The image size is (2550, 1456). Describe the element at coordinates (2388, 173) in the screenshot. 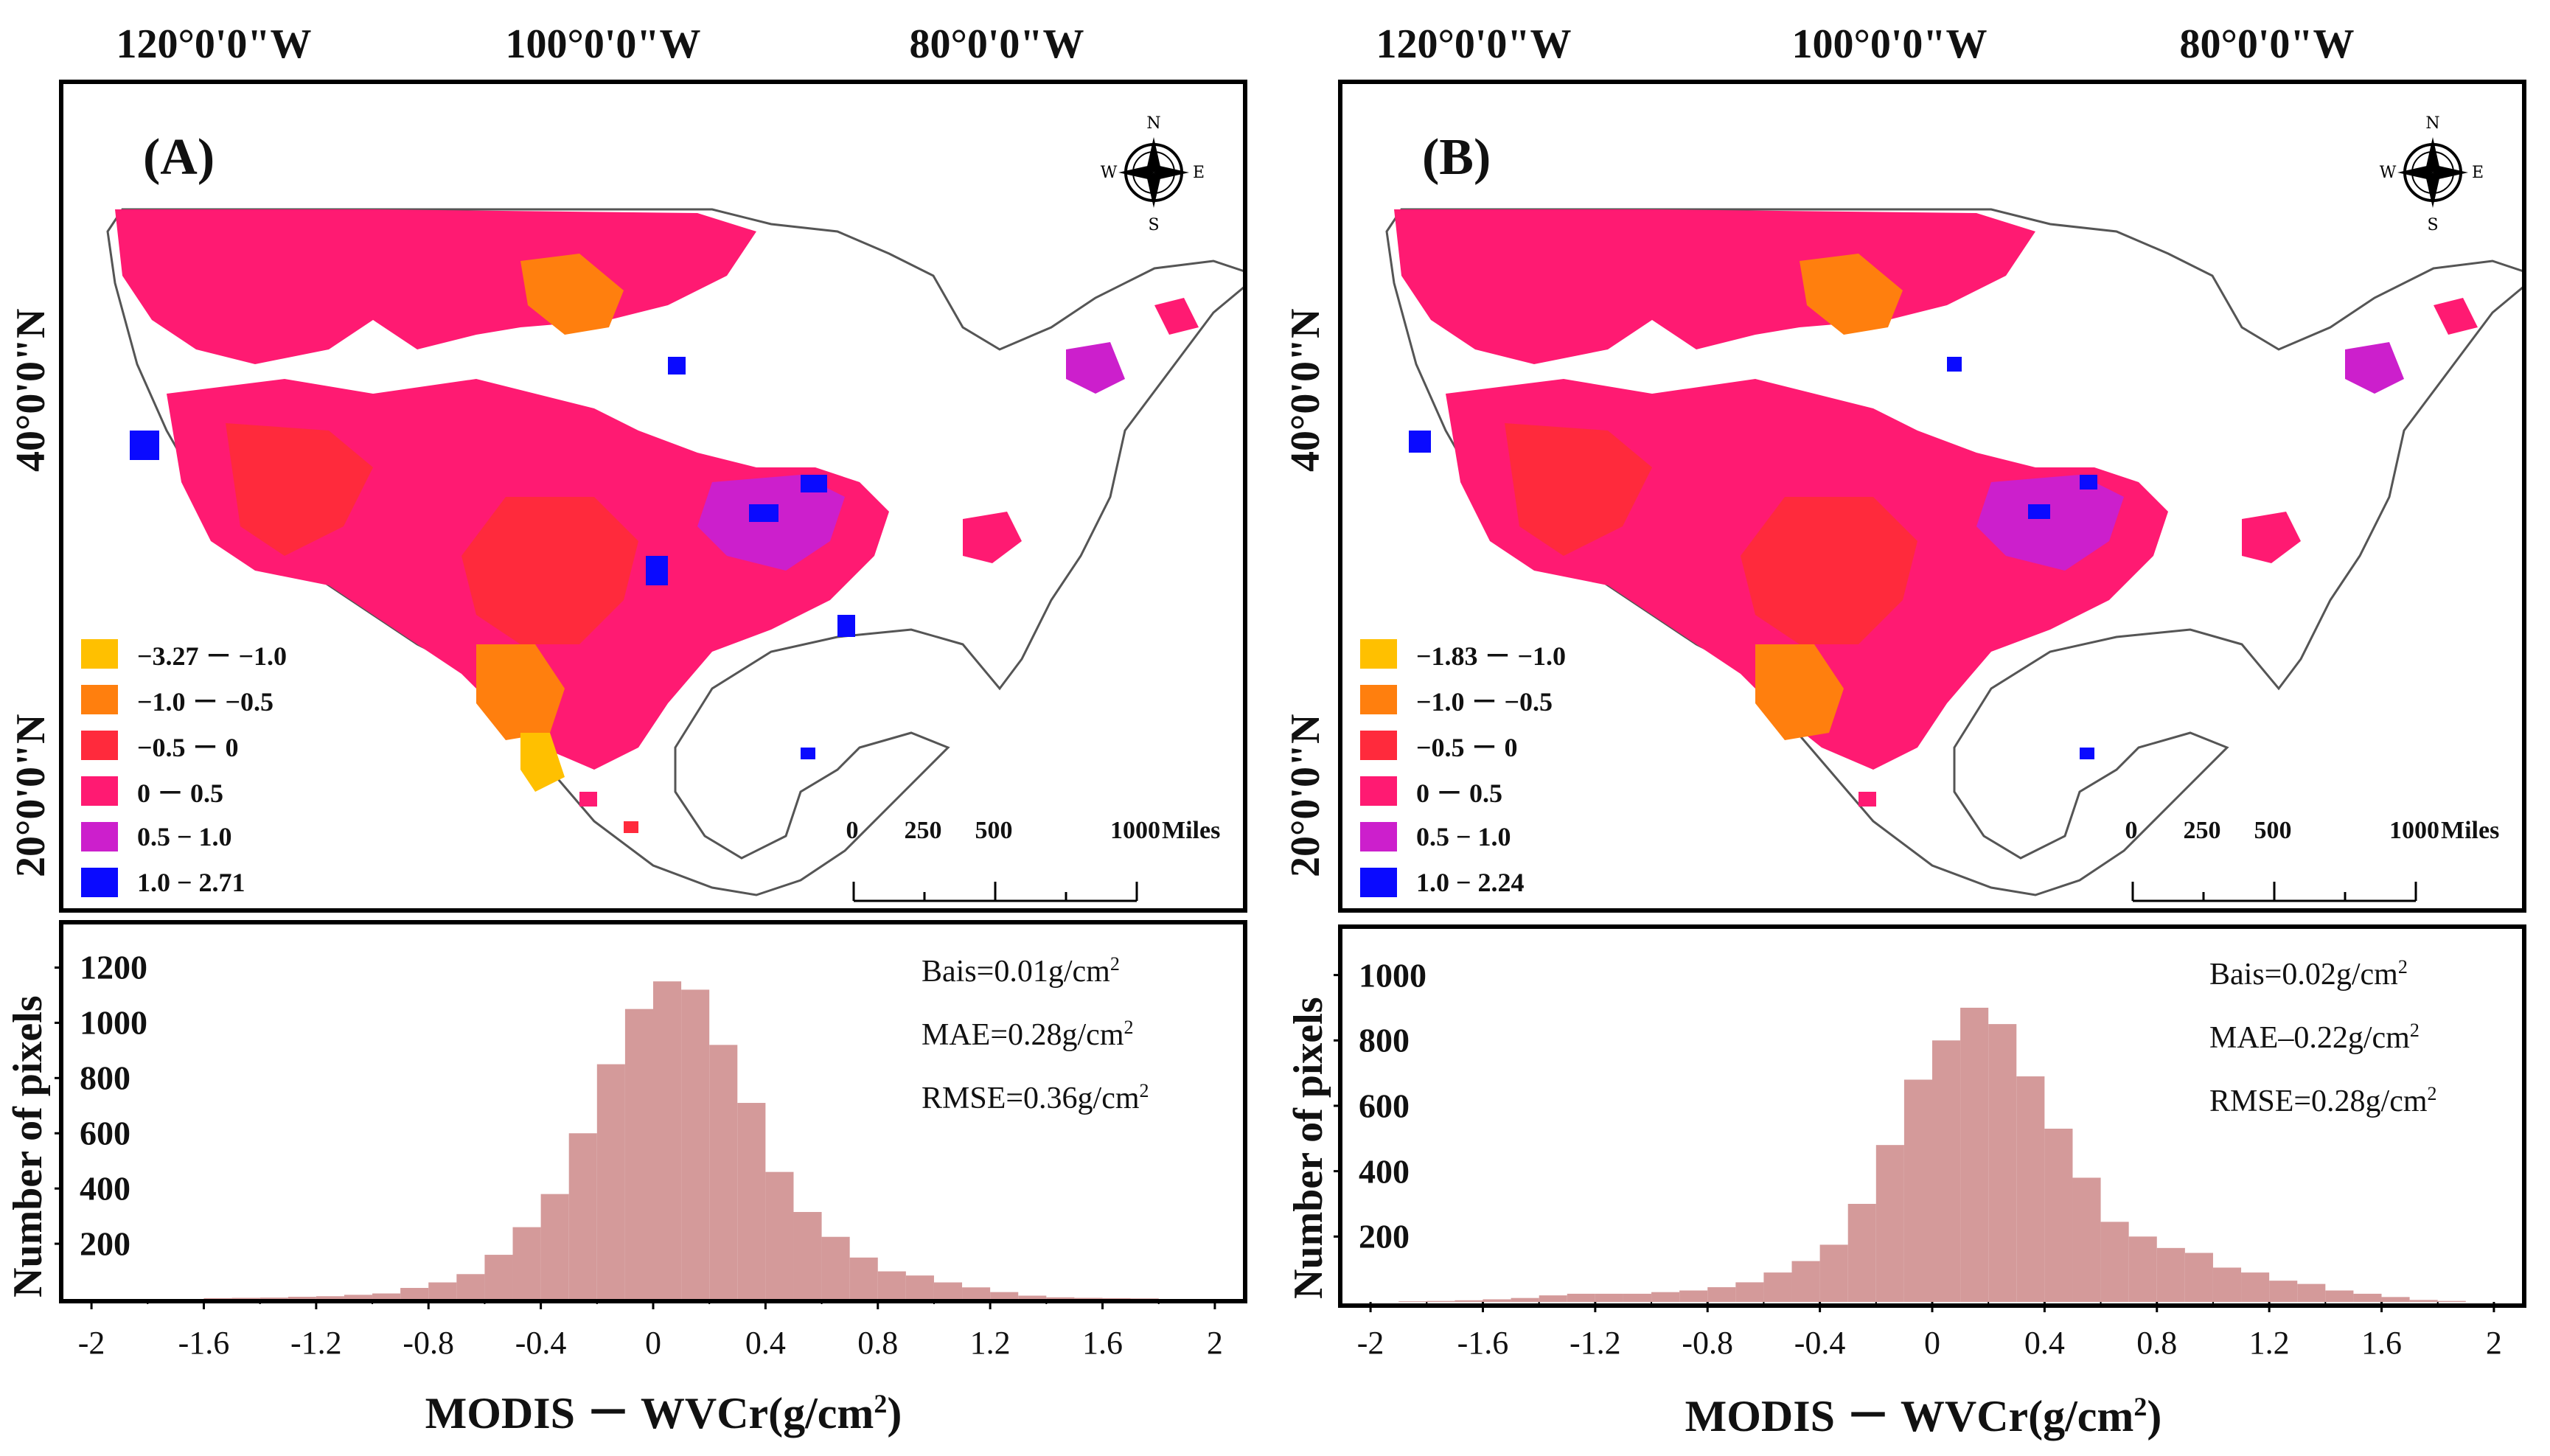

I see `compass-w: W` at that location.